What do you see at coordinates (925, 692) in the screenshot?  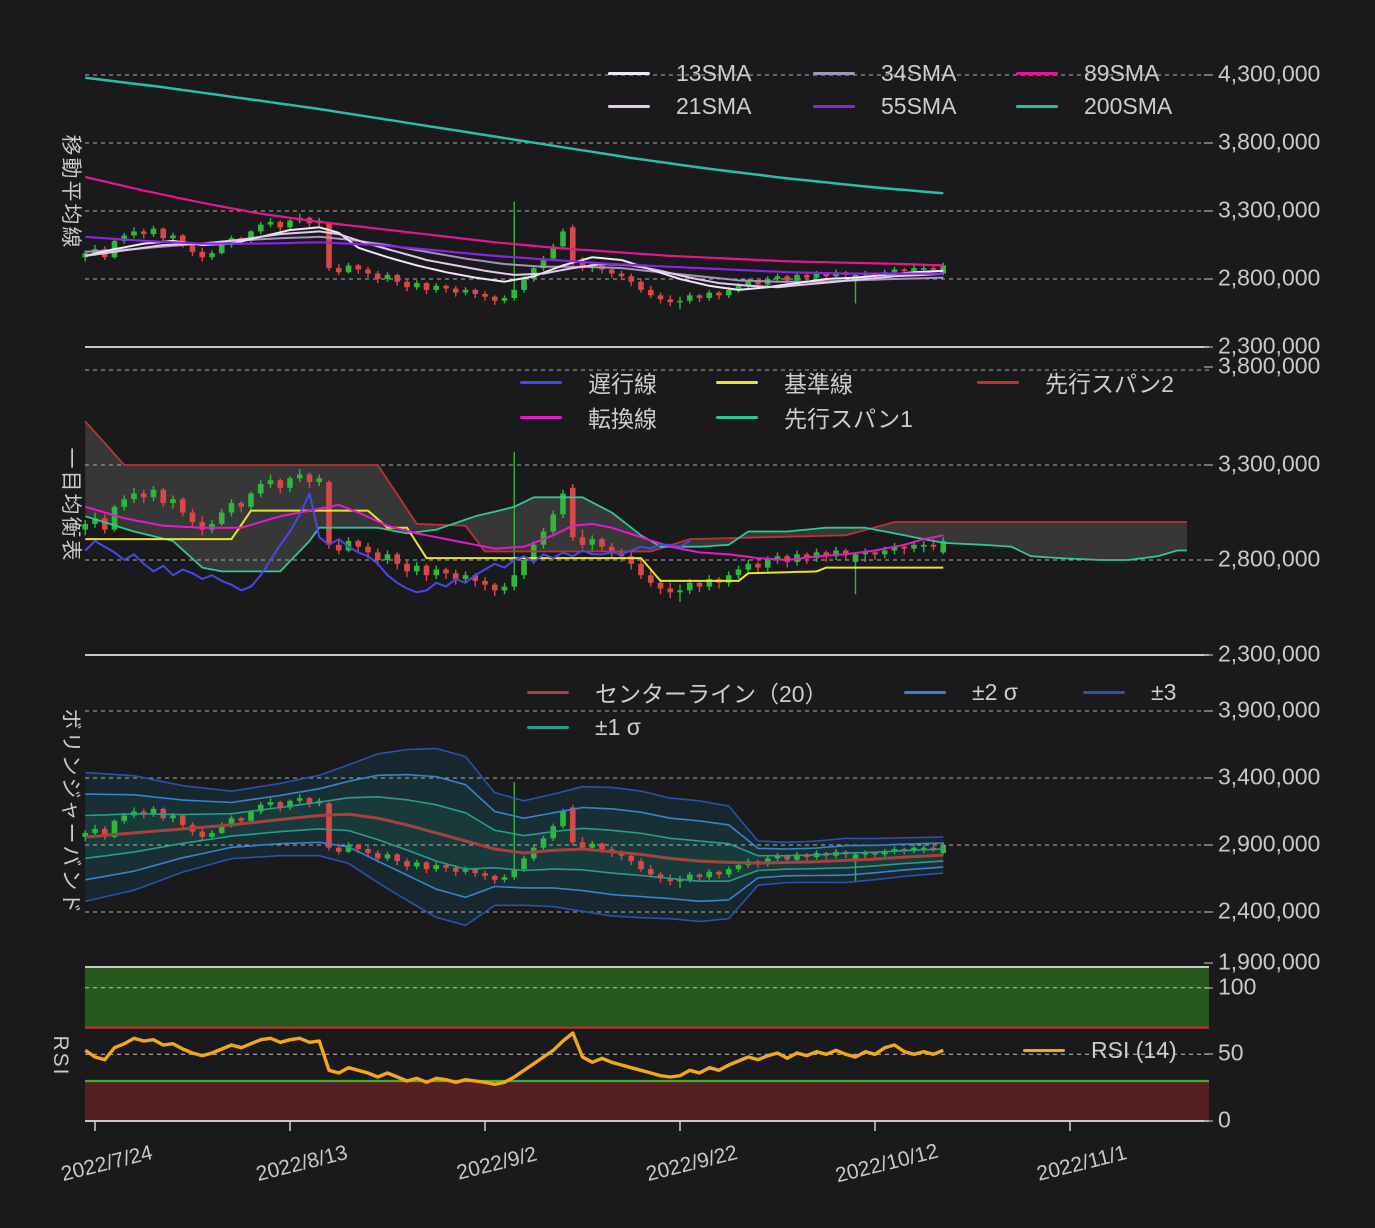 I see `legend-swatch-2sigma` at bounding box center [925, 692].